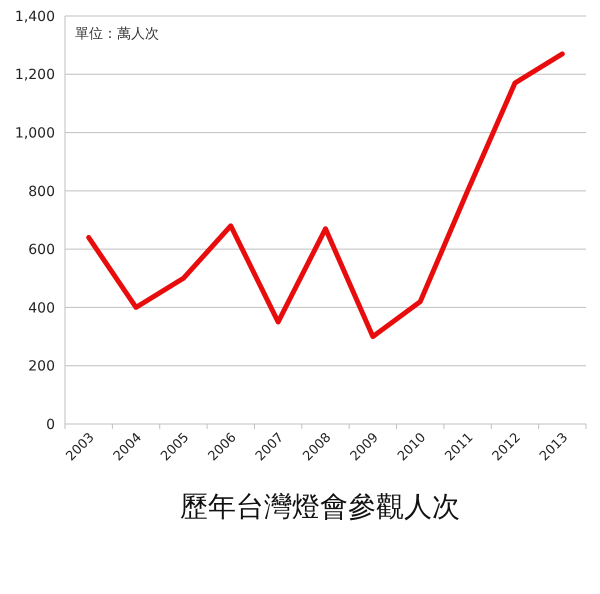 This screenshot has height=594, width=600. What do you see at coordinates (34, 75) in the screenshot?
I see `y-tick-label: 1,200` at bounding box center [34, 75].